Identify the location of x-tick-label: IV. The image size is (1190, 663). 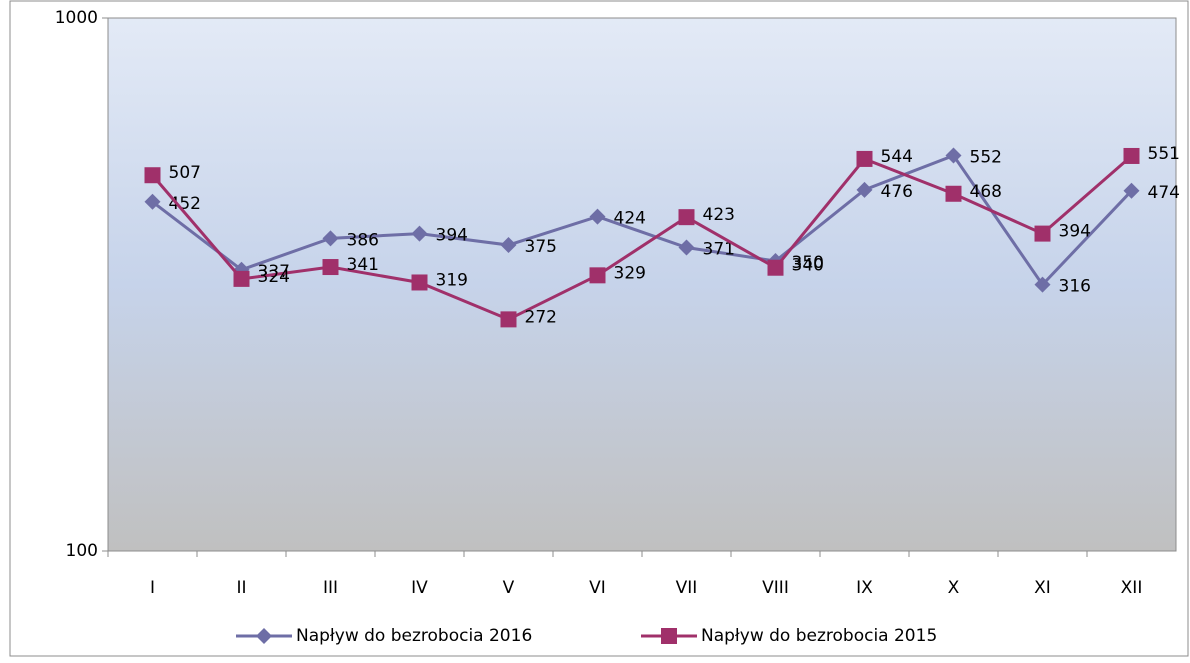
(419, 588).